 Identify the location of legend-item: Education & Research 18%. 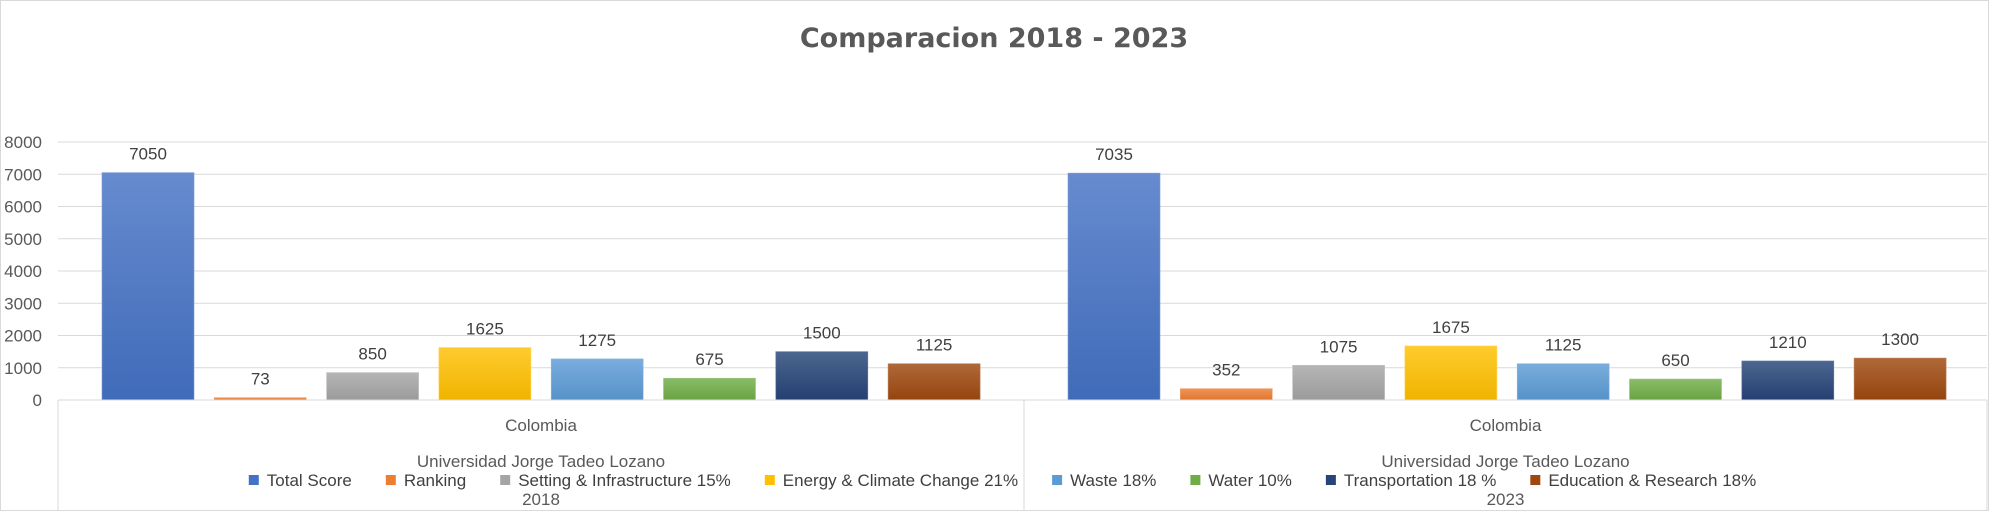
(1643, 480).